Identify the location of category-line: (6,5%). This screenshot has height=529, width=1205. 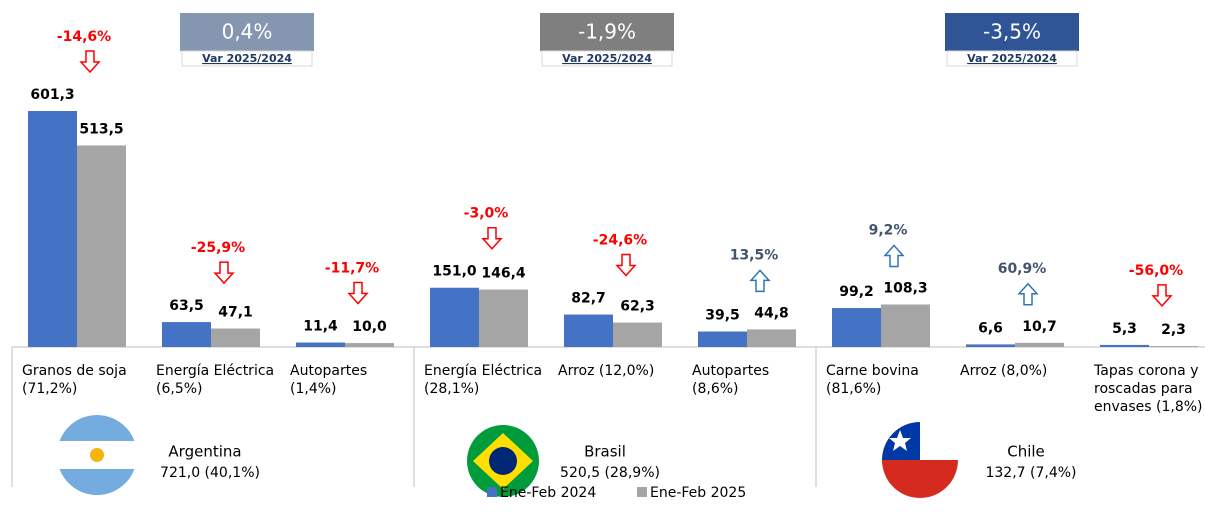
(179, 389).